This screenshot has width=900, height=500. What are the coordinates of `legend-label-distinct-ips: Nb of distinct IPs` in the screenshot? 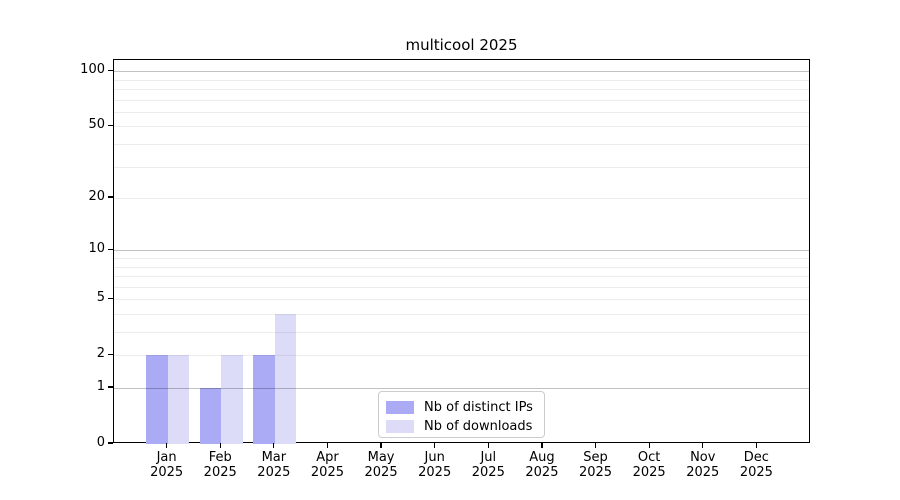 It's located at (478, 407).